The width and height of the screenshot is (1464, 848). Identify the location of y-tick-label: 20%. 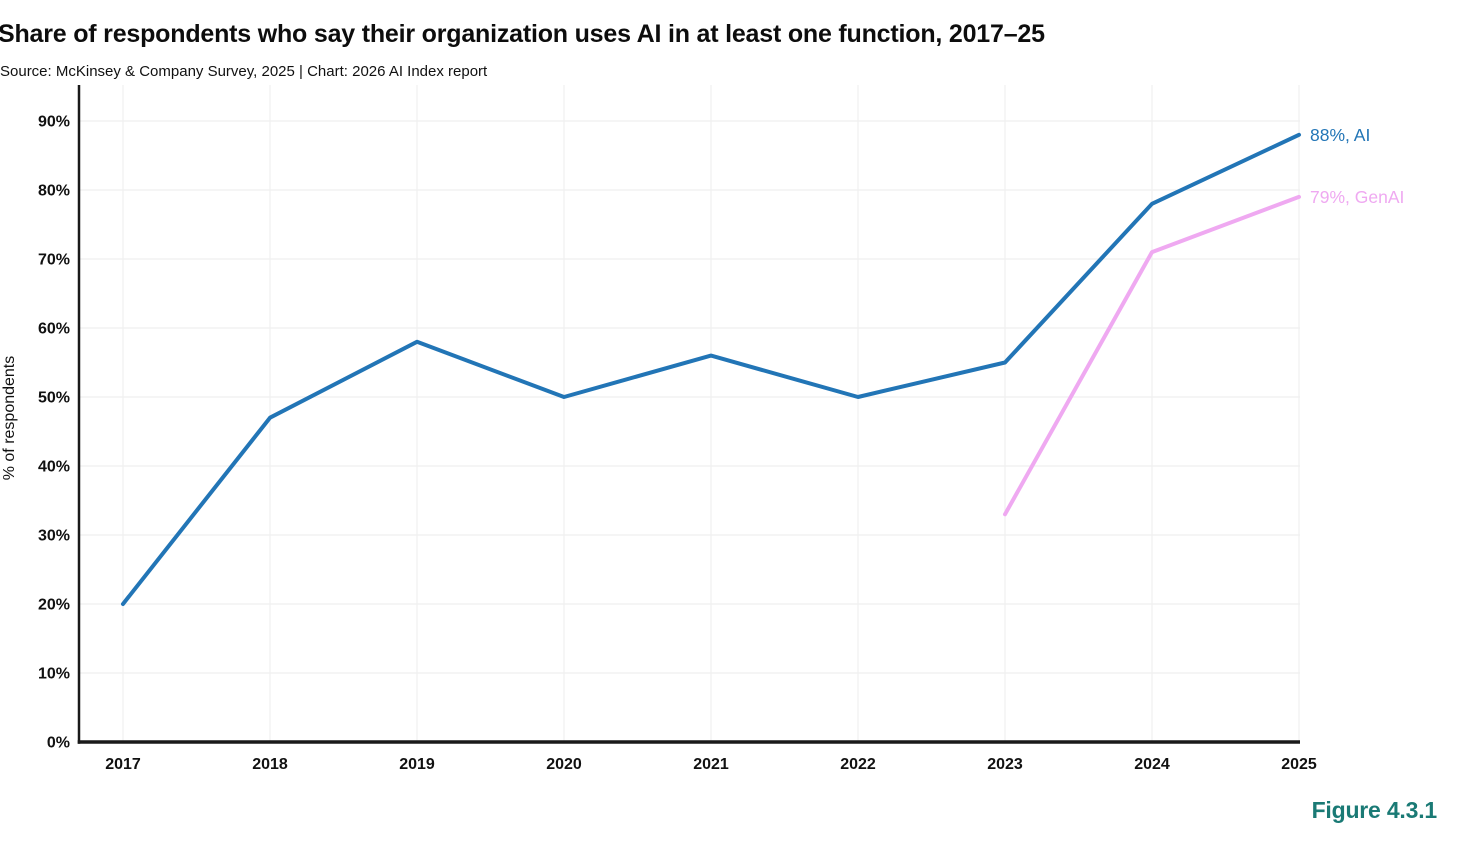
(54, 605).